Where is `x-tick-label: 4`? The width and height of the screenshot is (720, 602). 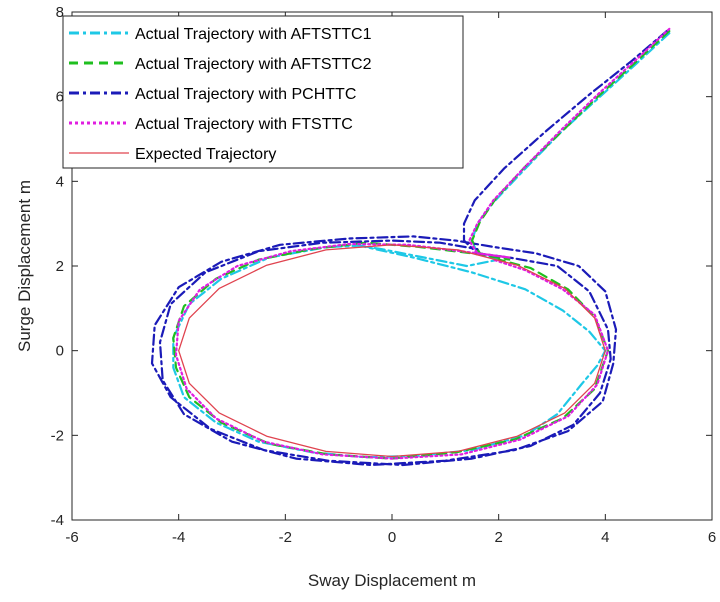 x-tick-label: 4 is located at coordinates (605, 537).